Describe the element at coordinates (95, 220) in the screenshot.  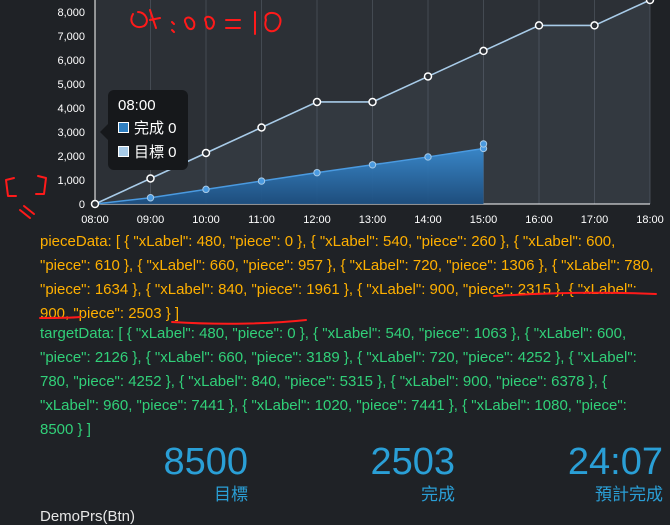
I see `x-tick-label: 08:00` at that location.